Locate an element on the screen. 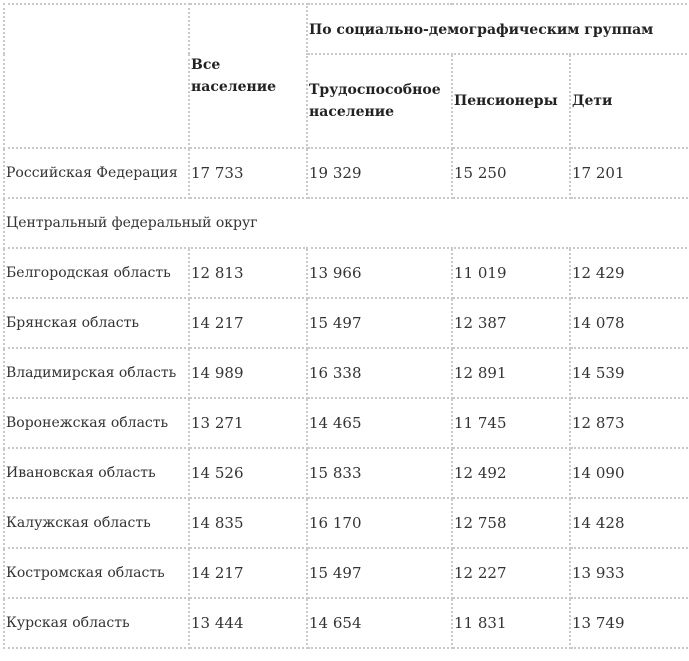  all-population-cell: 12 813 is located at coordinates (248, 273).